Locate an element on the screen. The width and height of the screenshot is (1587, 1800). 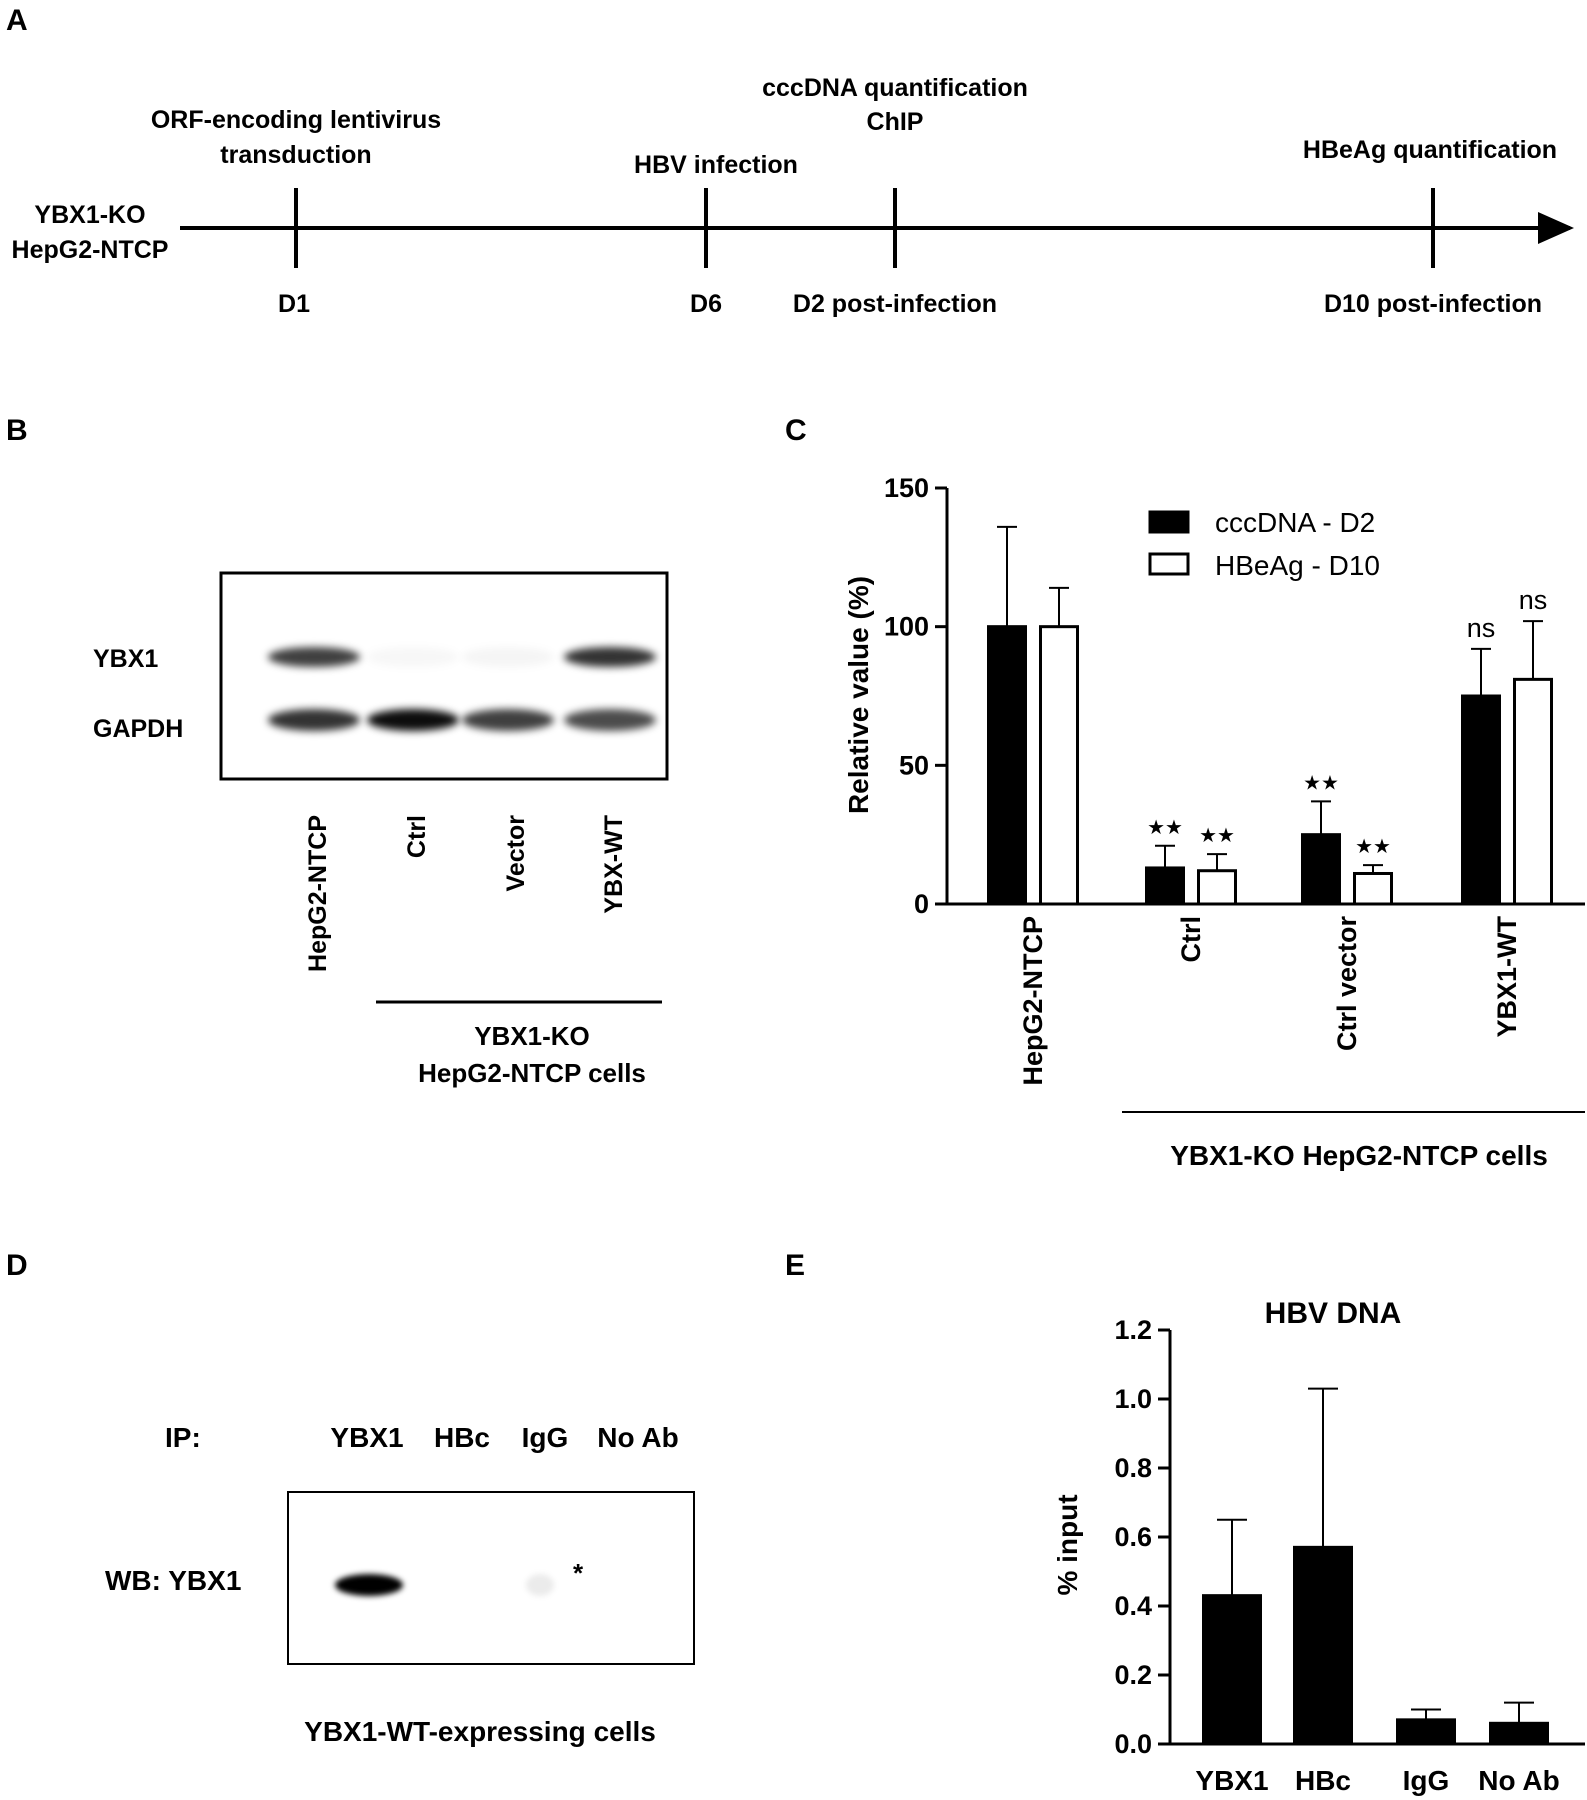
legend-swatch-hbeag is located at coordinates (1169, 564).